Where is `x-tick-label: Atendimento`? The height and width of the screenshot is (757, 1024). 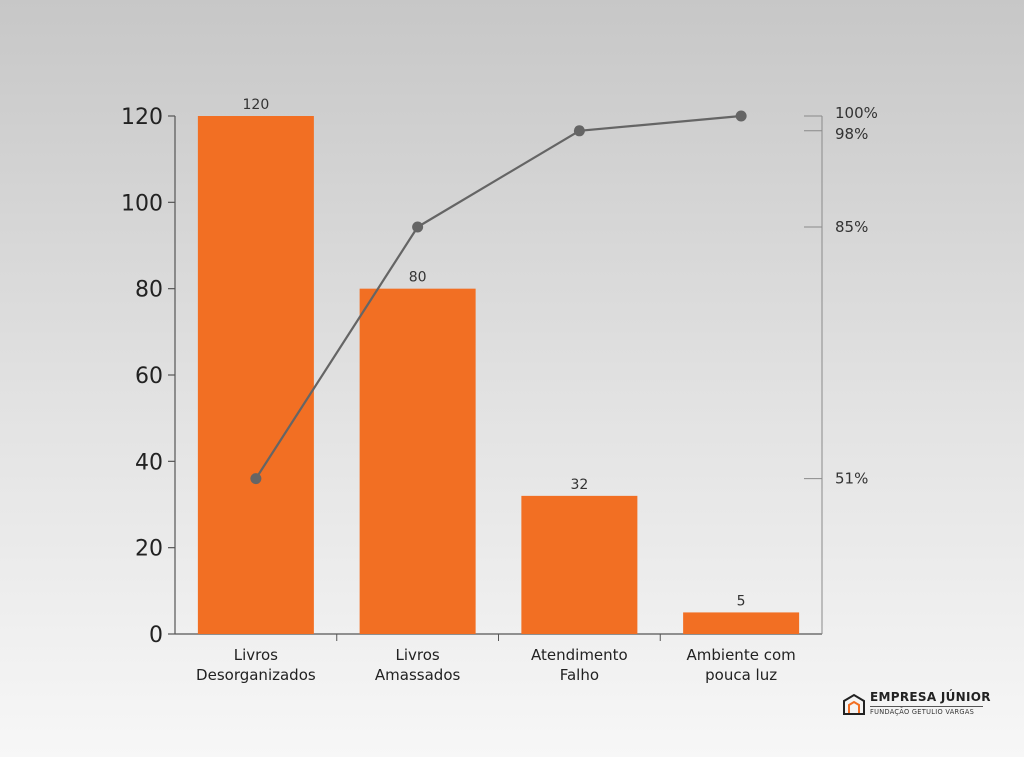 x-tick-label: Atendimento is located at coordinates (579, 655).